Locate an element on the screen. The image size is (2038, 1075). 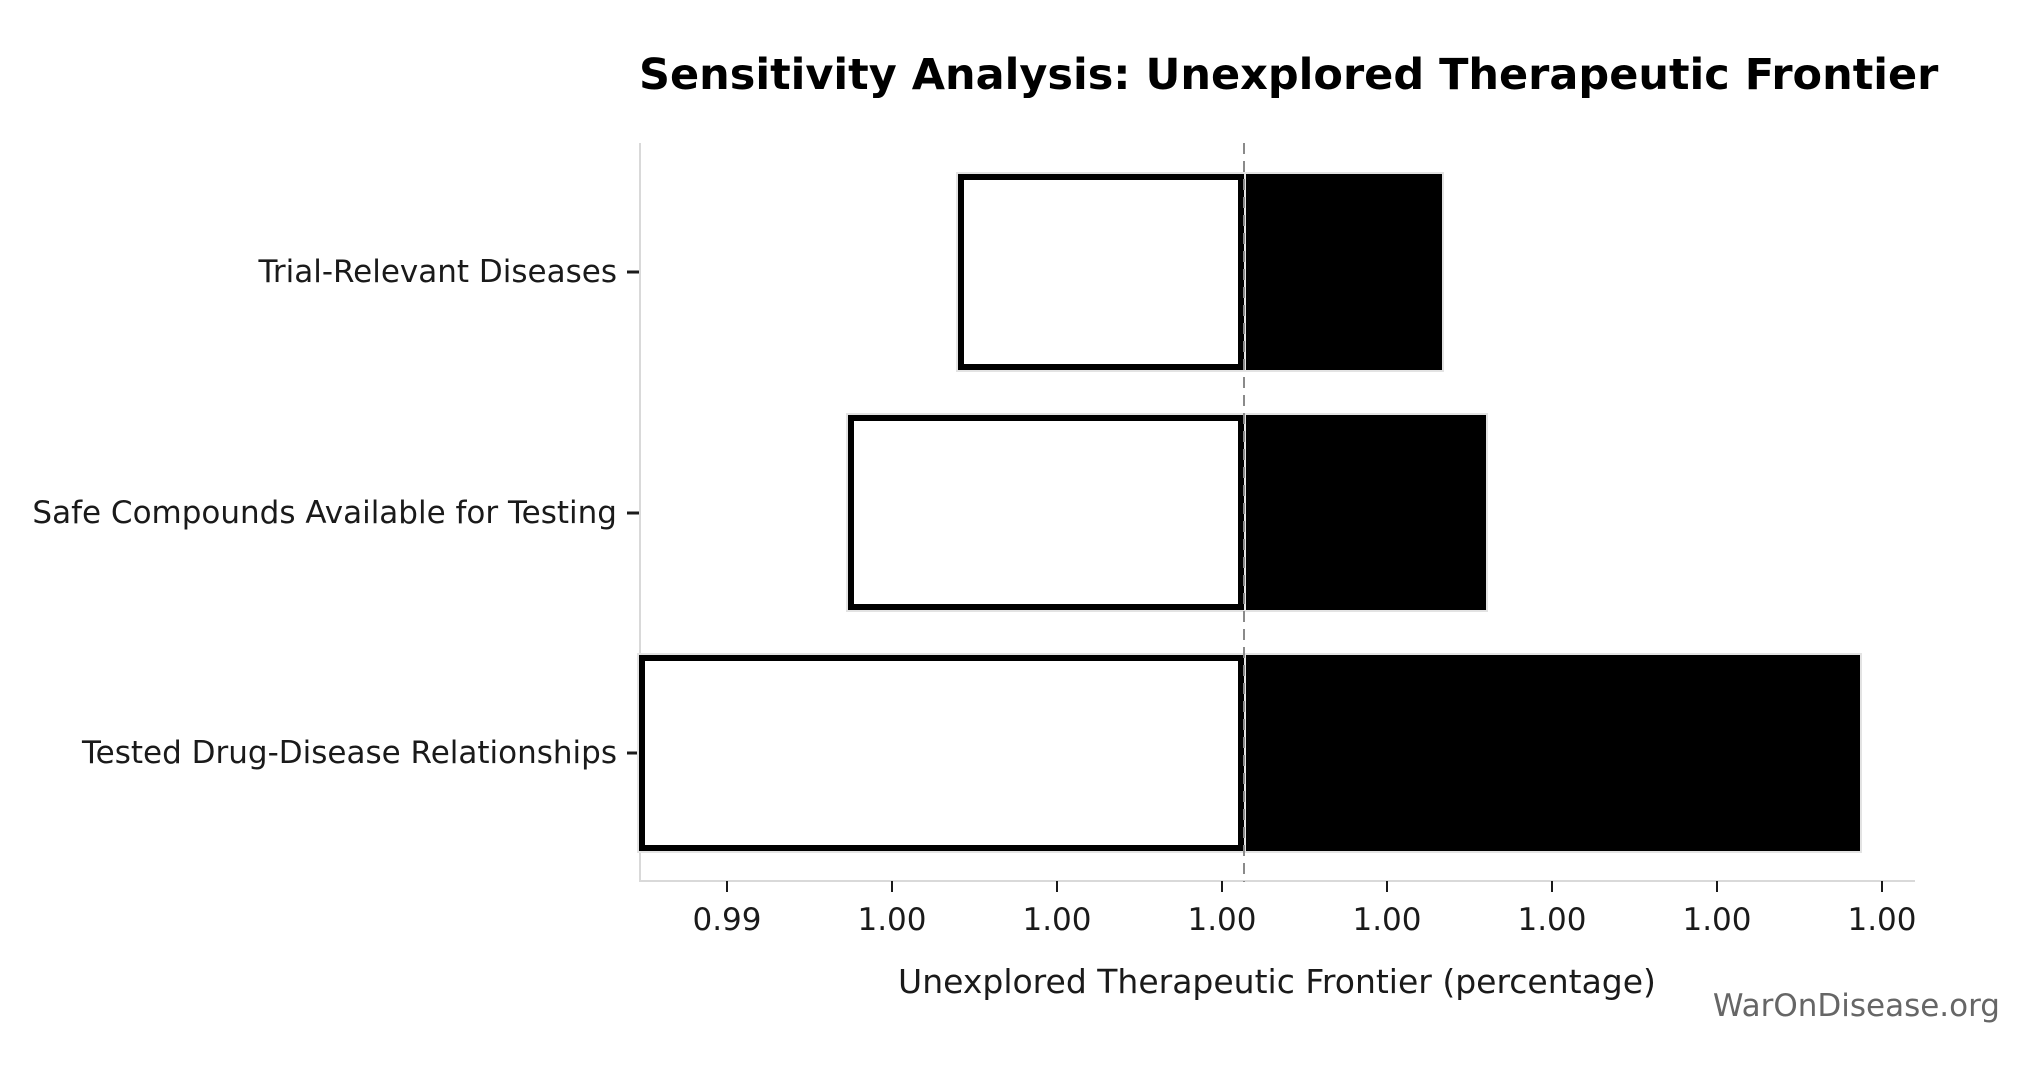
y-category-label: Safe Compounds Available for Testing is located at coordinates (324, 512).